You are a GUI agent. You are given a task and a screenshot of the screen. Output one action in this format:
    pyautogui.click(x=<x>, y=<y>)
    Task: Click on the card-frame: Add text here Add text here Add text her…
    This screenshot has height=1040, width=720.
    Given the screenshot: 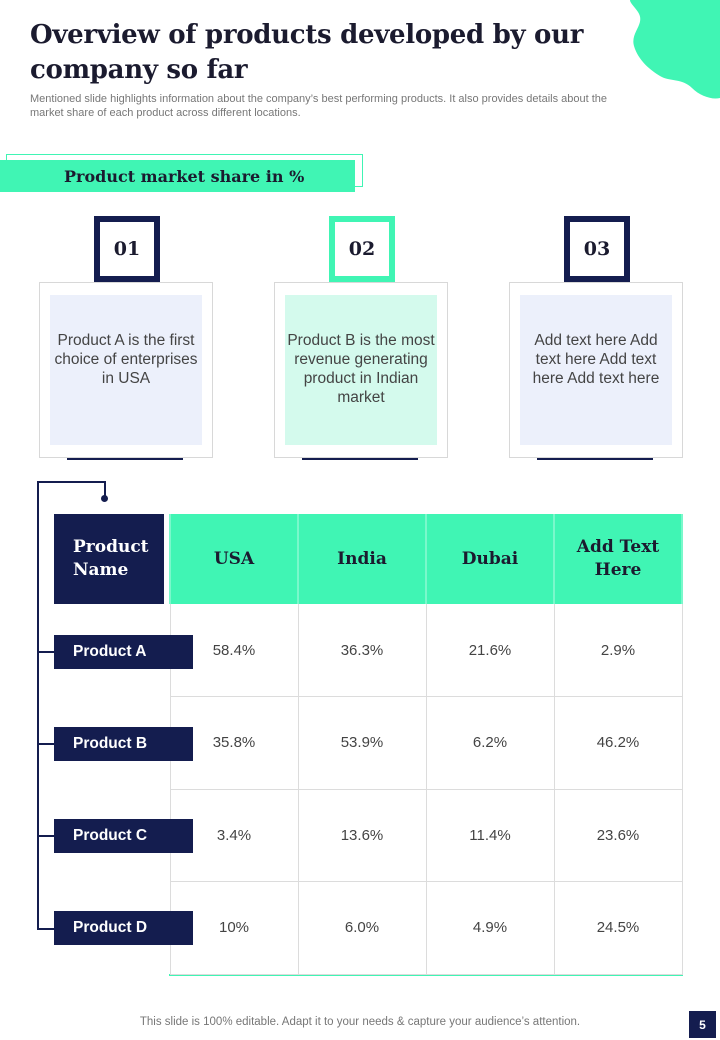 What is the action you would take?
    pyautogui.click(x=596, y=370)
    